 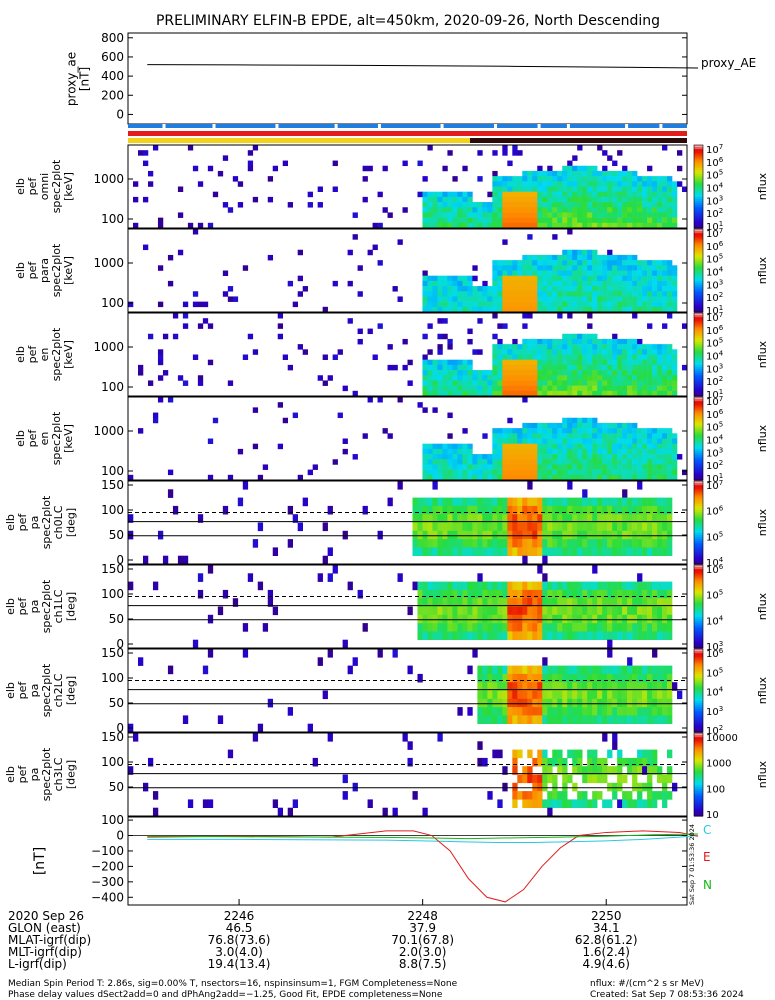 What do you see at coordinates (112, 38) in the screenshot?
I see `ytick-label: 800` at bounding box center [112, 38].